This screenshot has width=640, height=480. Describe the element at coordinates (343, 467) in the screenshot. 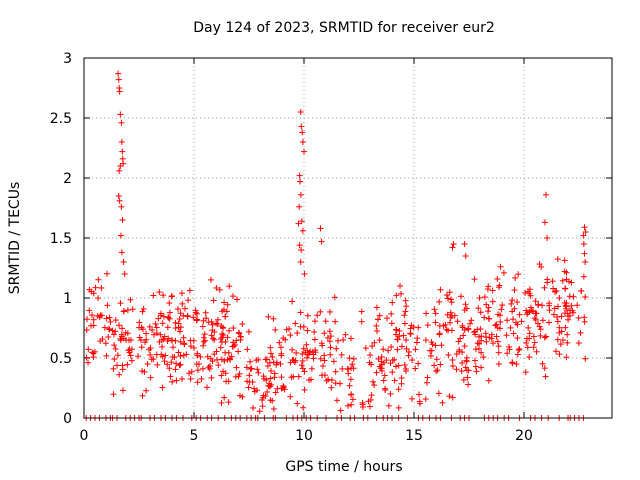

I see `x-axis-label: GPS time / hours` at that location.